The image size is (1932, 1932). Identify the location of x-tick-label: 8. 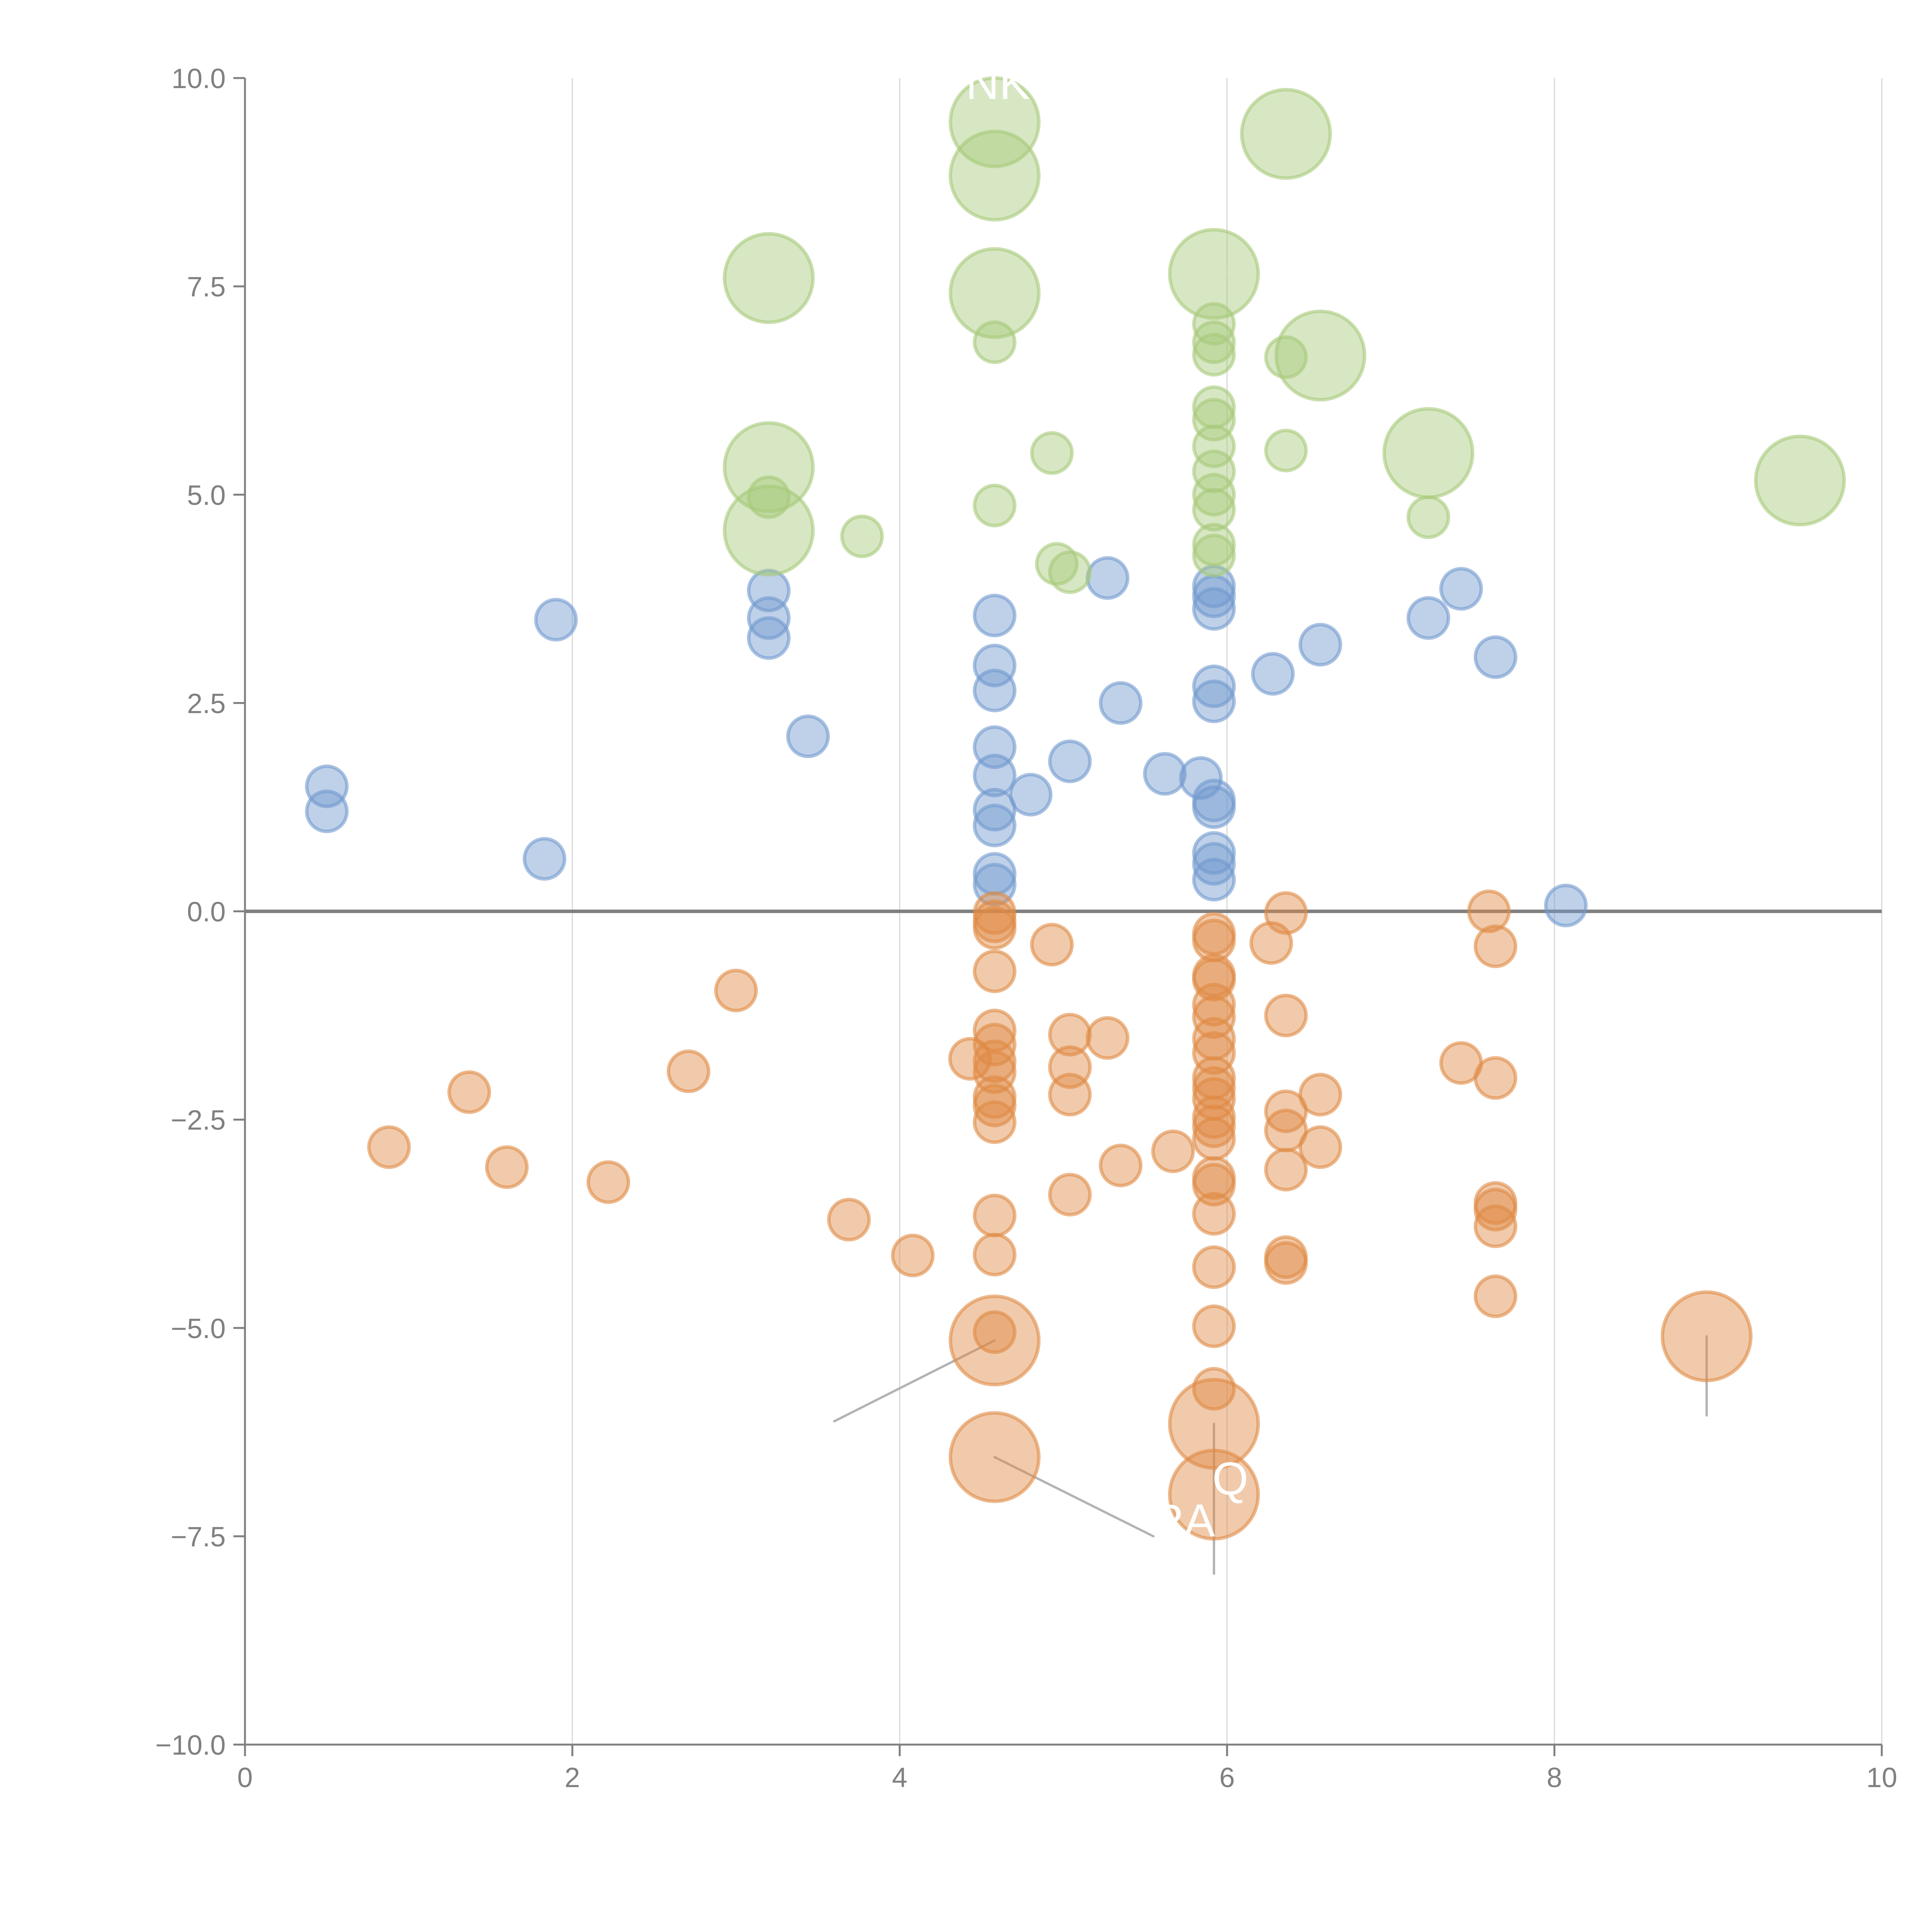
(1554, 1778).